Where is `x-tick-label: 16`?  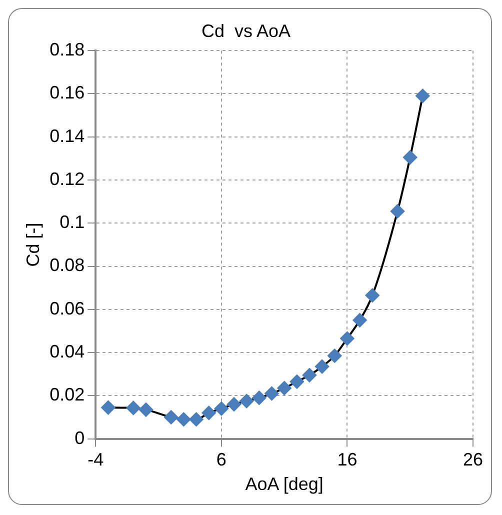
x-tick-label: 16 is located at coordinates (347, 460).